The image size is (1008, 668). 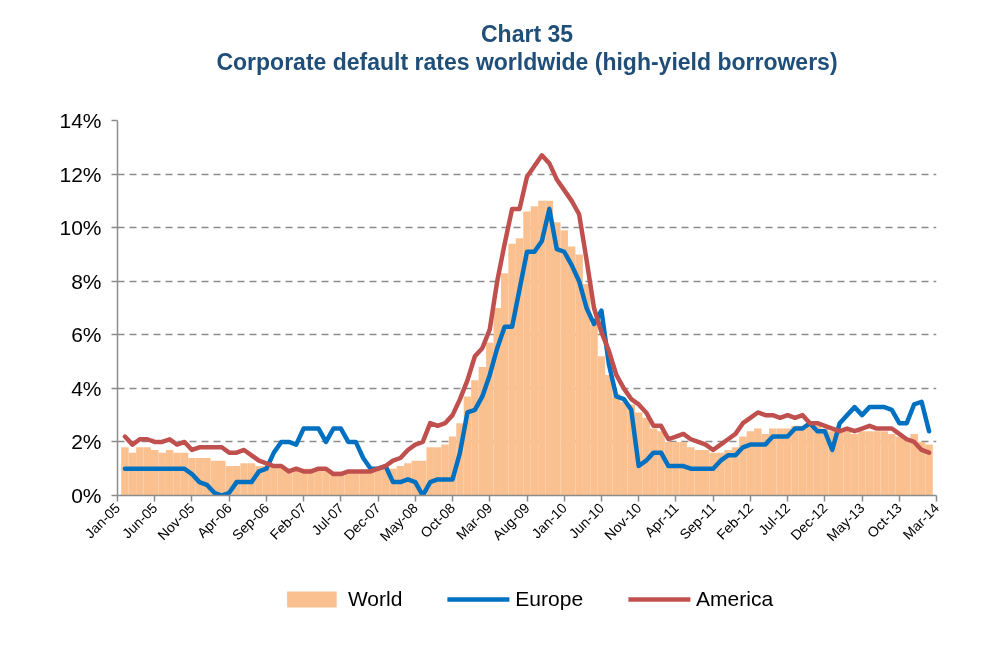 What do you see at coordinates (80, 174) in the screenshot?
I see `y-tick-label: 12%` at bounding box center [80, 174].